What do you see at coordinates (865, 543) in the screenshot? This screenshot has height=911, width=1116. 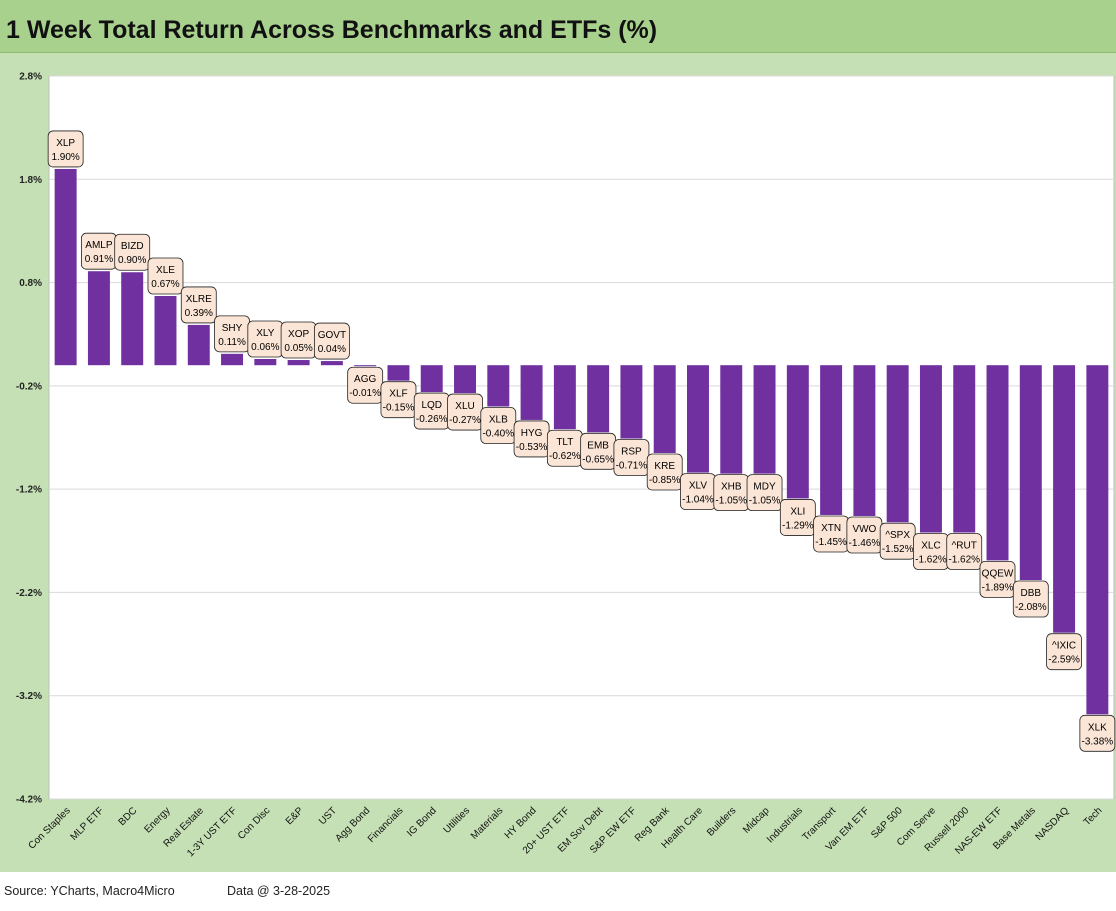 I see `data-label-value: -1.46%` at bounding box center [865, 543].